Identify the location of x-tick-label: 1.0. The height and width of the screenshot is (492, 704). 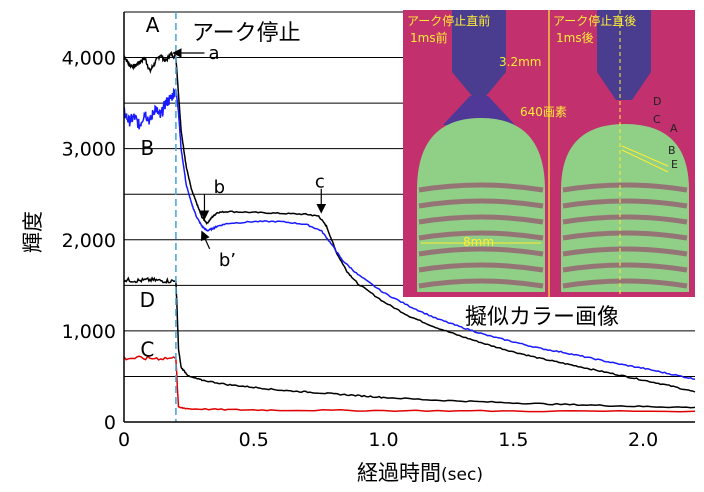
(383, 440).